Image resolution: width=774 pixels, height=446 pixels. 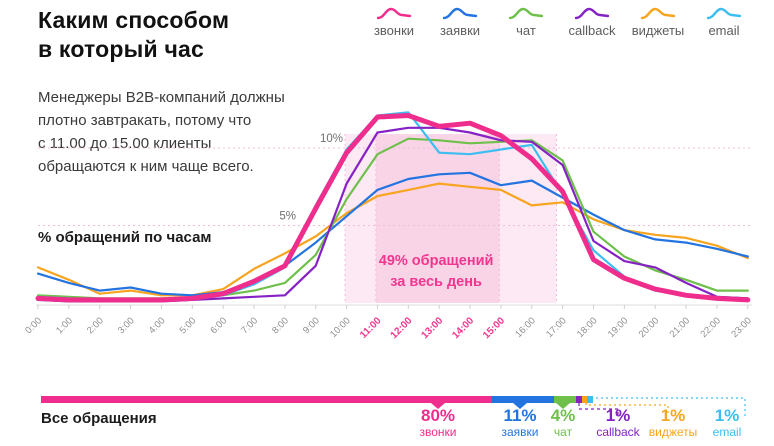 What do you see at coordinates (556, 327) in the screenshot?
I see `x-axis-label: 17:00` at bounding box center [556, 327].